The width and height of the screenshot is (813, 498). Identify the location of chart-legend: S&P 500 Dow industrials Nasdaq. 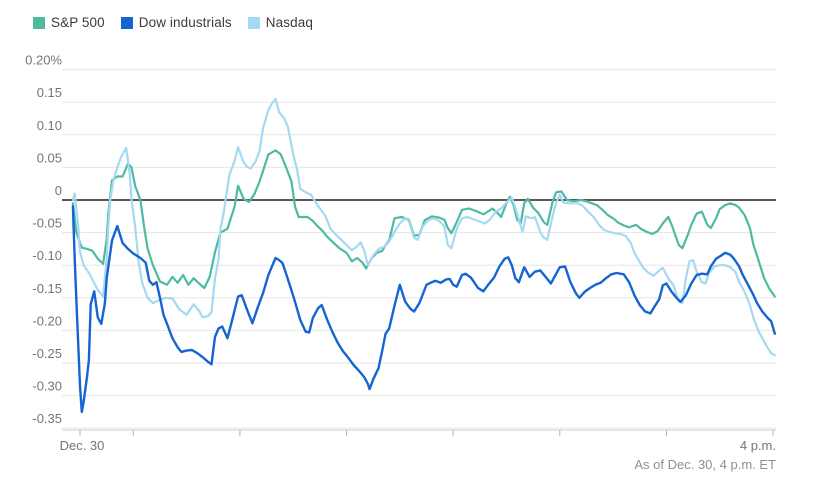
(173, 22).